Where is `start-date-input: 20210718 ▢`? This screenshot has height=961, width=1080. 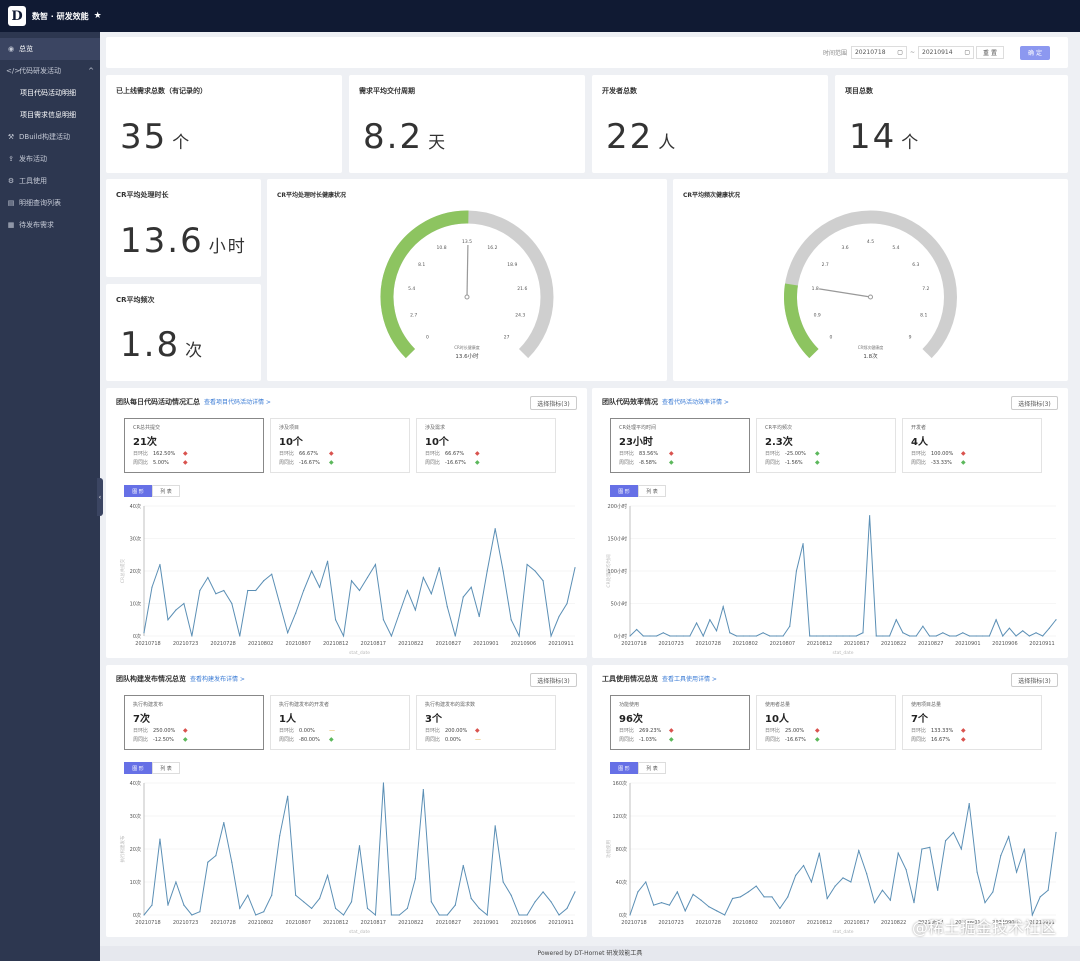 start-date-input: 20210718 ▢ is located at coordinates (878, 52).